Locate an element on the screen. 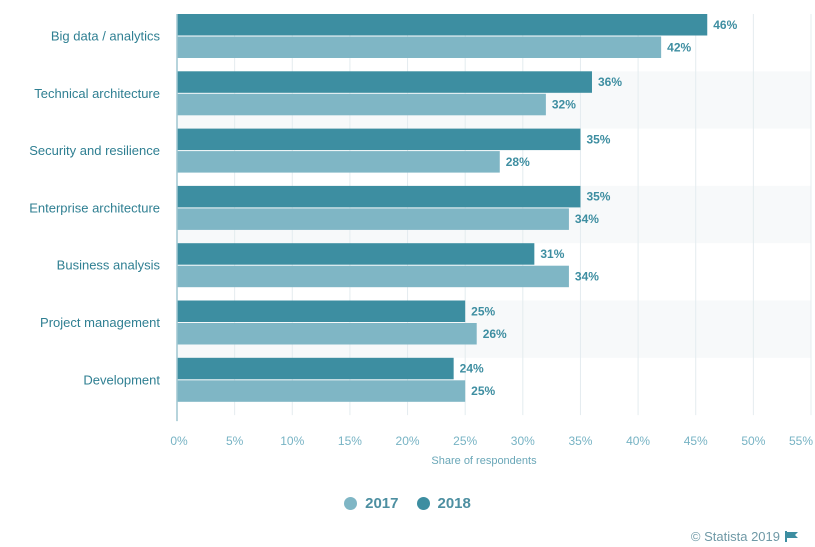 The height and width of the screenshot is (547, 815). legend-label-2017: 2017 is located at coordinates (382, 503).